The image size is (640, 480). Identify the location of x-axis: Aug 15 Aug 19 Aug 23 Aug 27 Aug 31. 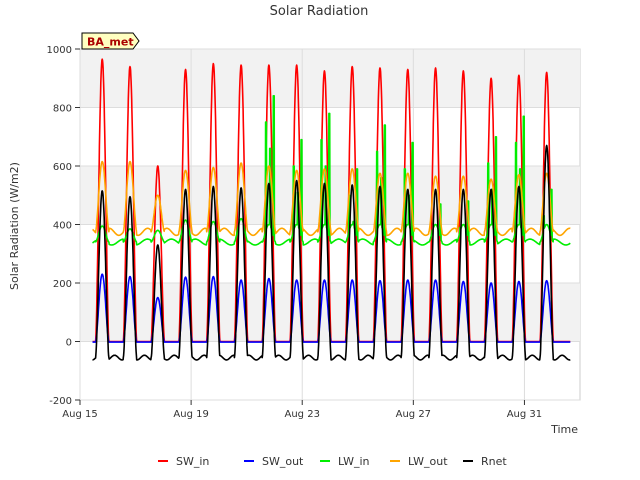
(302, 410).